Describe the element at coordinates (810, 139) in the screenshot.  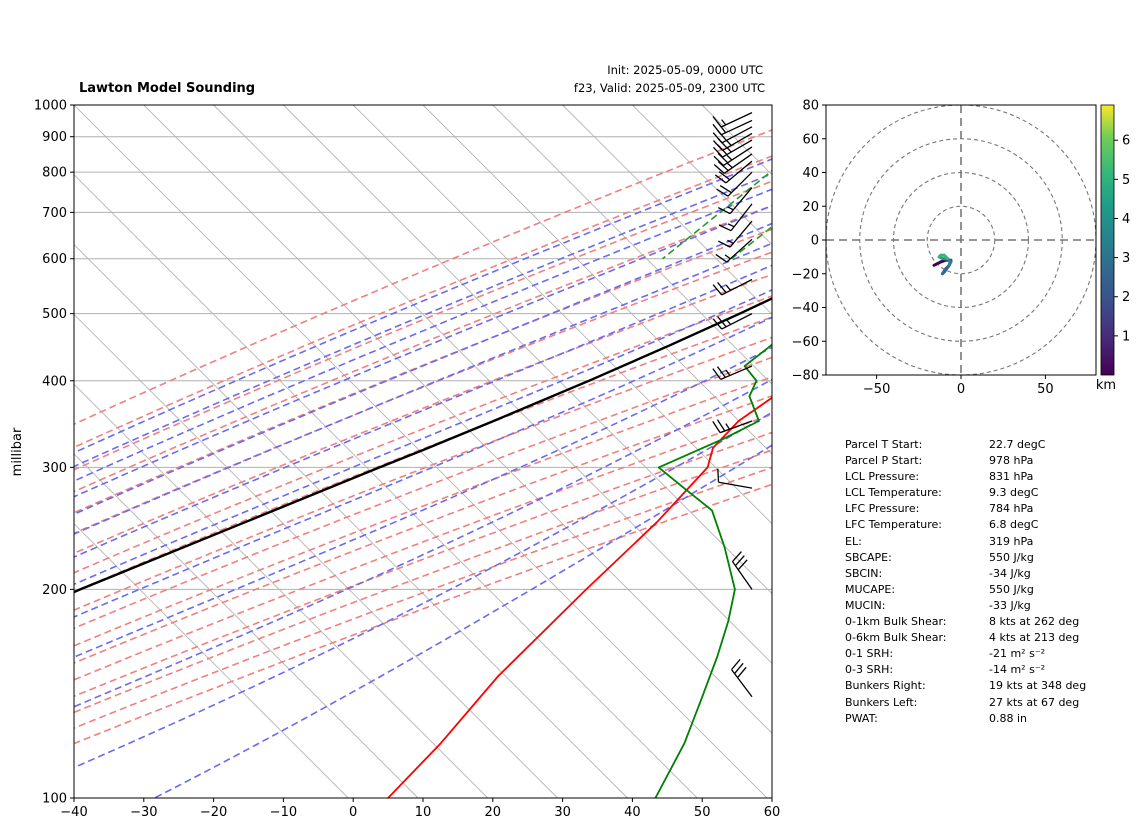
I see `hodograph-y-tick-label: 60` at that location.